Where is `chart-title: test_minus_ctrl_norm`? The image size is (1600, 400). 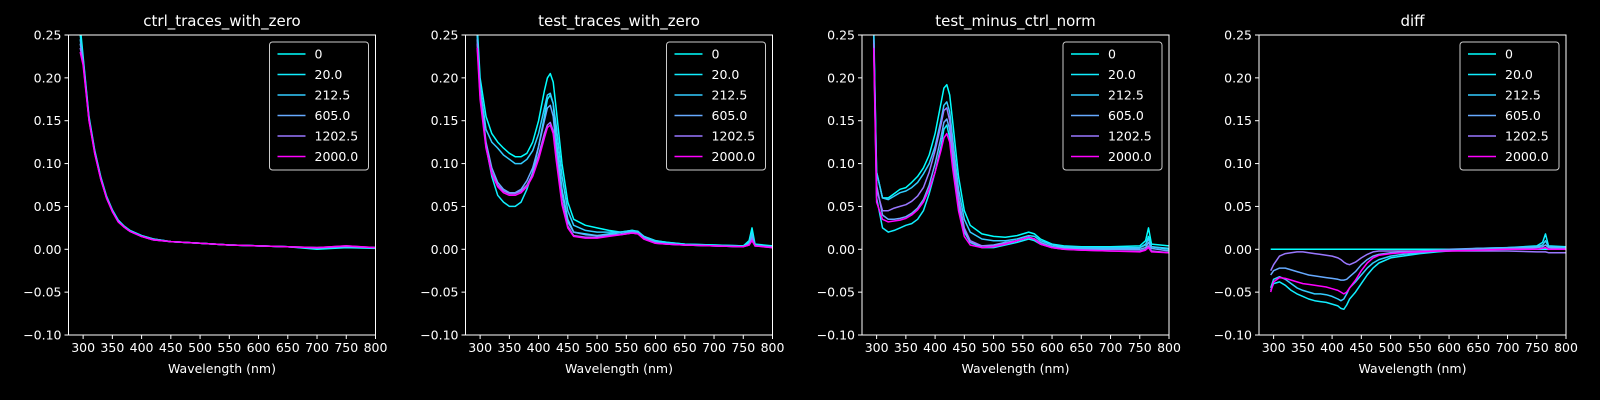 chart-title: test_minus_ctrl_norm is located at coordinates (1015, 21).